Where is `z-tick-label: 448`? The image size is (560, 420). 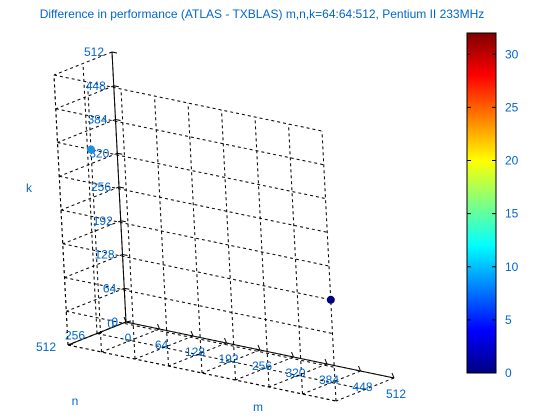
z-tick-label: 448 is located at coordinates (96, 86).